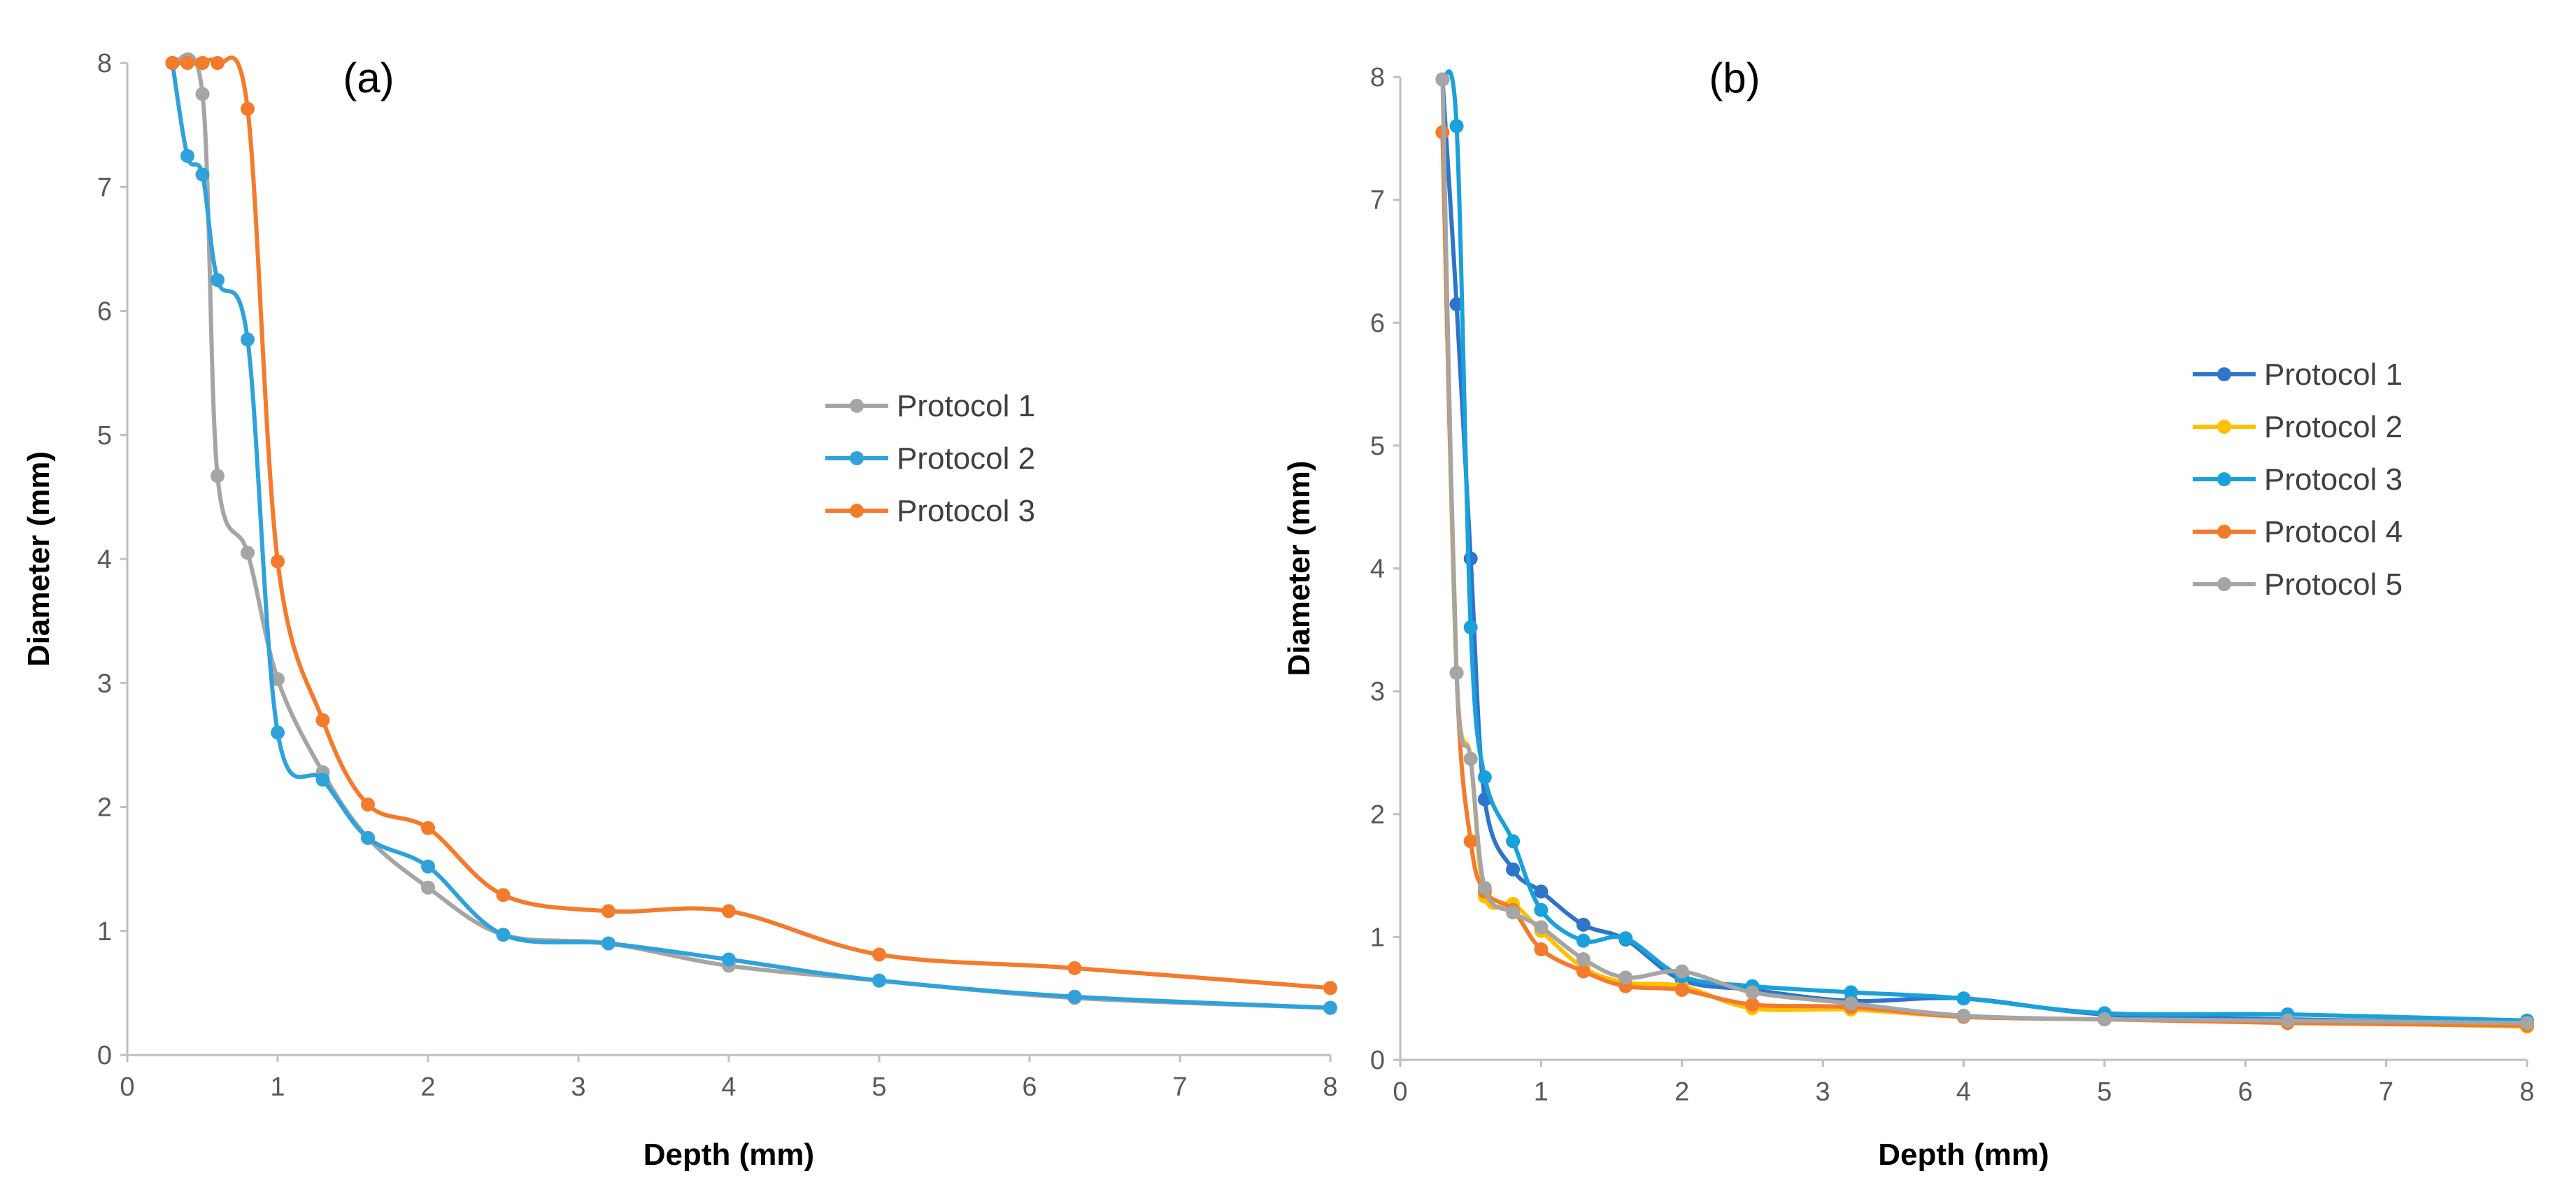 The height and width of the screenshot is (1197, 2576). Describe the element at coordinates (966, 458) in the screenshot. I see `legend-label: Protocol 2` at that location.